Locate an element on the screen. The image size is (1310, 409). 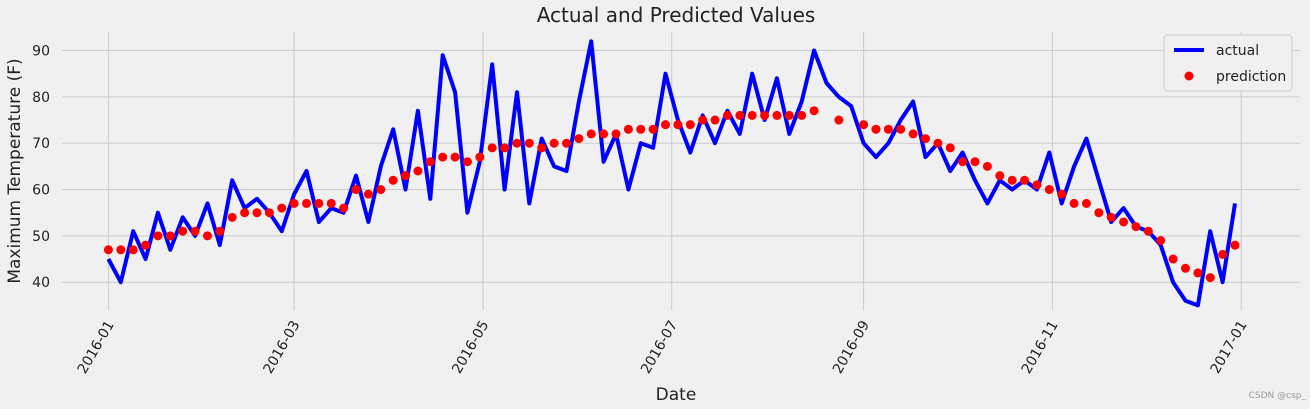
x-tick-label: 2016-01 is located at coordinates (96, 347).